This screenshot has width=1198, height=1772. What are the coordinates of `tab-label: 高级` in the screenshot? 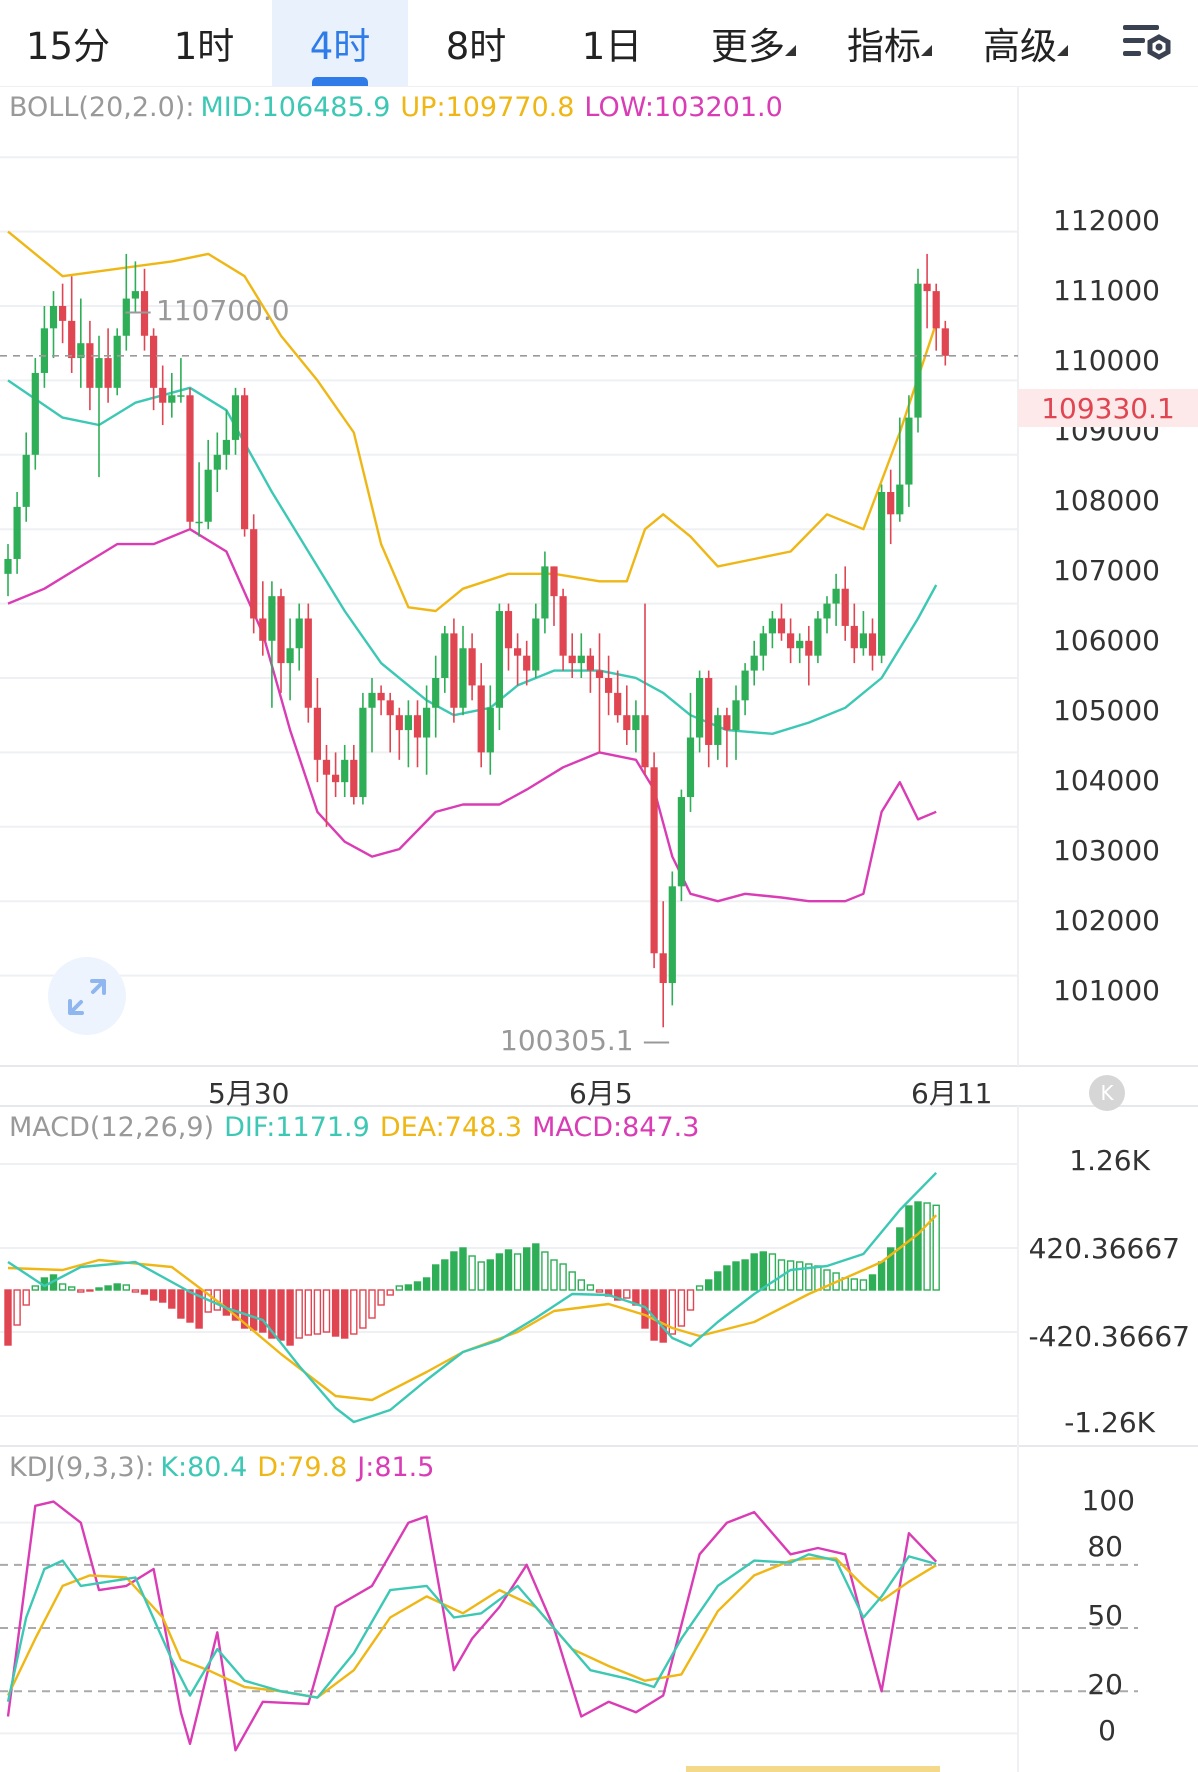 It's located at (1020, 46).